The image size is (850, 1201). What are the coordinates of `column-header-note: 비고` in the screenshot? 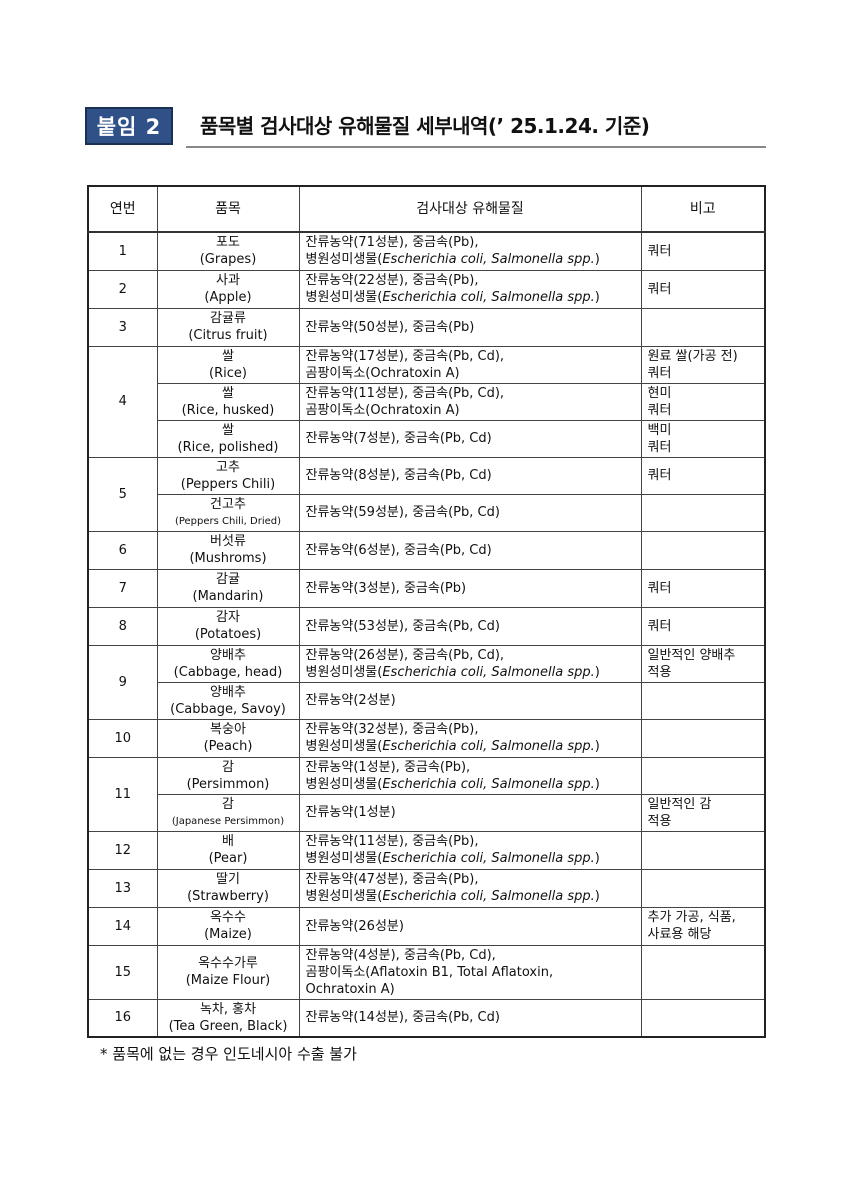 It's located at (703, 209).